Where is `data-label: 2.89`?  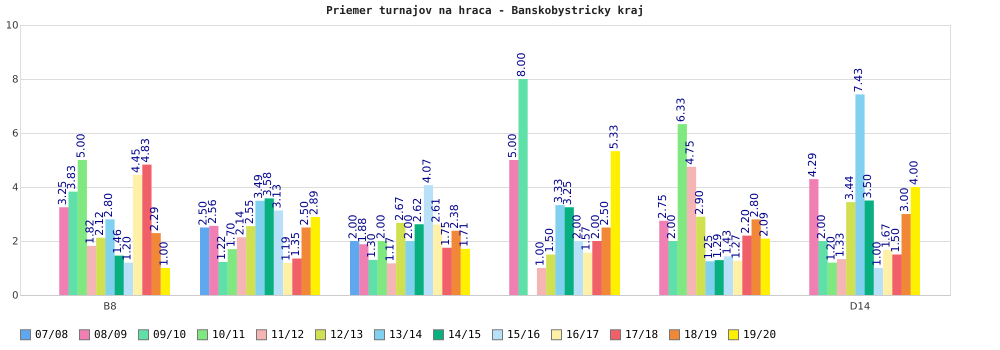 data-label: 2.89 is located at coordinates (313, 202).